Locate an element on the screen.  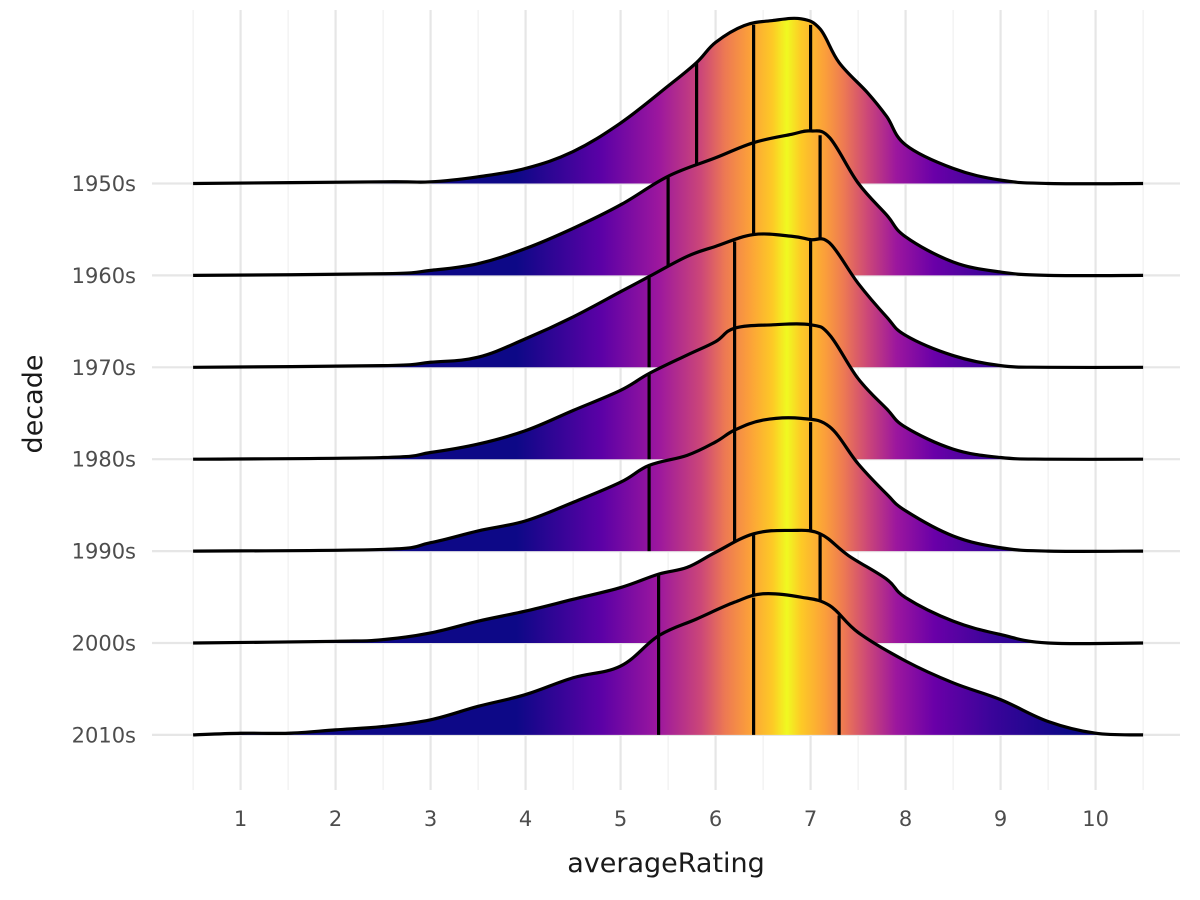
x-tick-label: 4 is located at coordinates (525, 819).